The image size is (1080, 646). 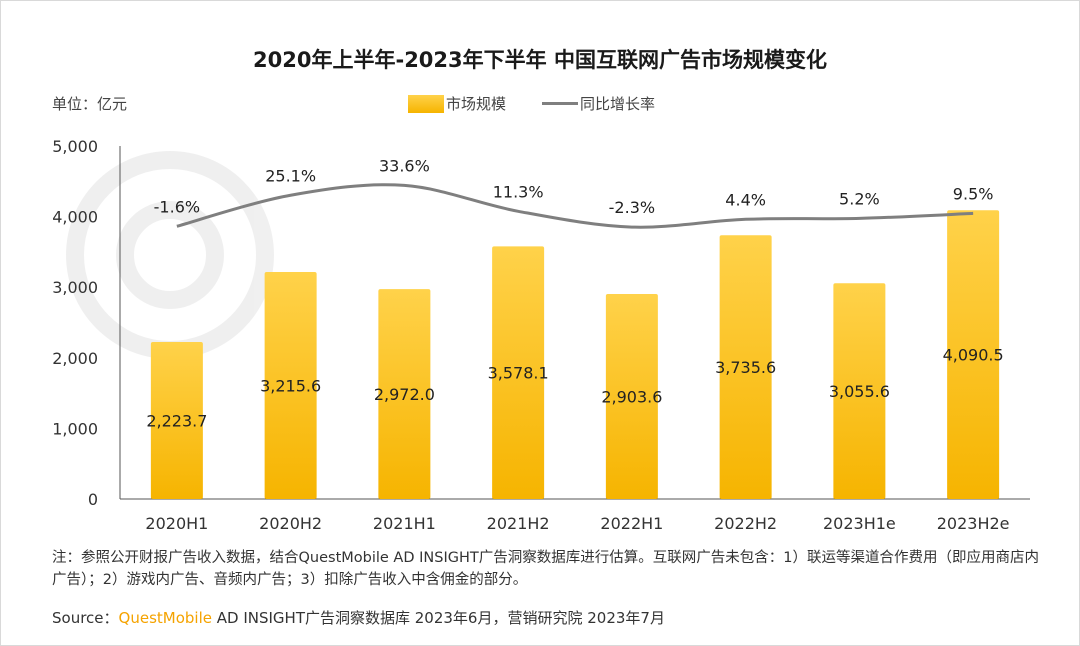 I want to click on bar-value-label: 3,735.6, so click(x=745, y=367).